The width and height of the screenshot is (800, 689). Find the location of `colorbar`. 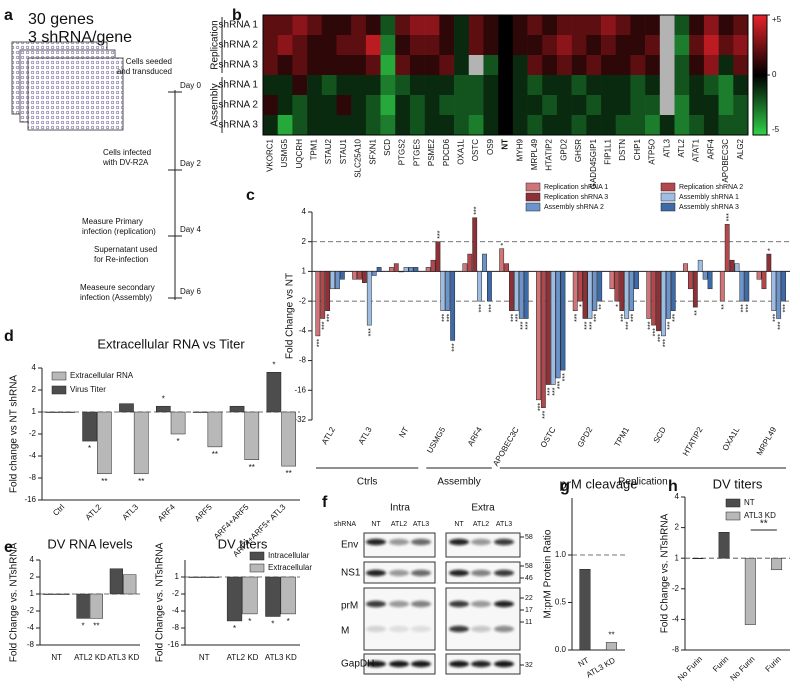

colorbar is located at coordinates (760, 75).